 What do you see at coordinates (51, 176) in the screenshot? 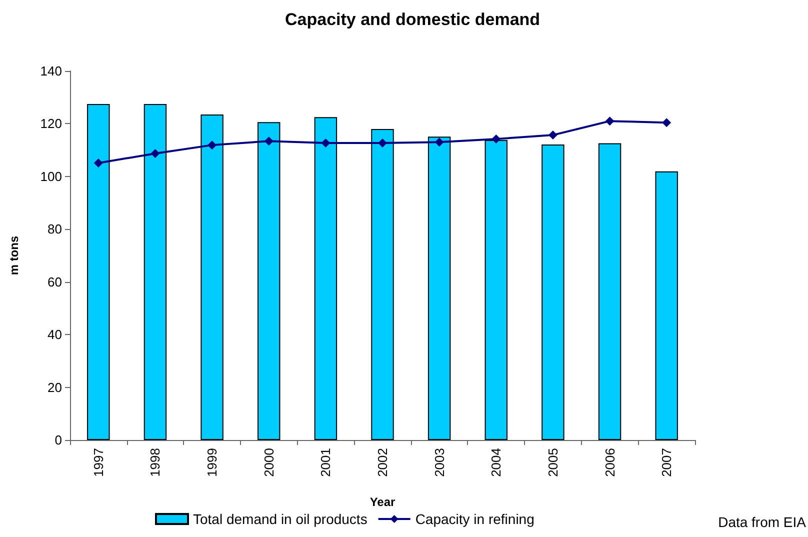
I see `y-tick-label: 100` at bounding box center [51, 176].